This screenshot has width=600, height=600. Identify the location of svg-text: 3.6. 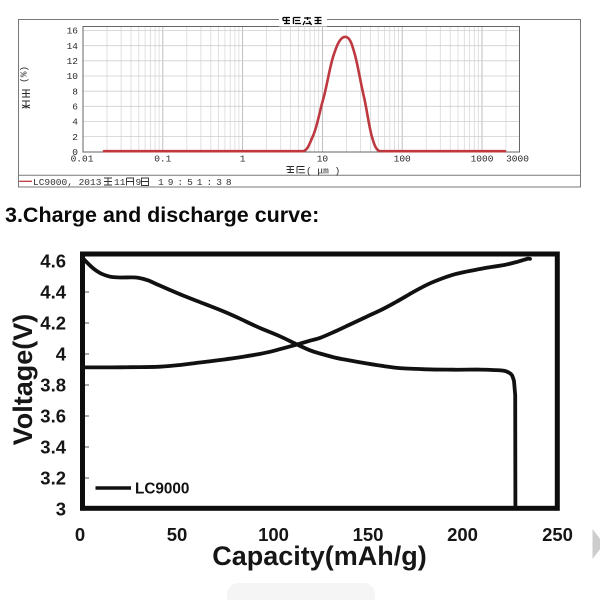
(53, 416).